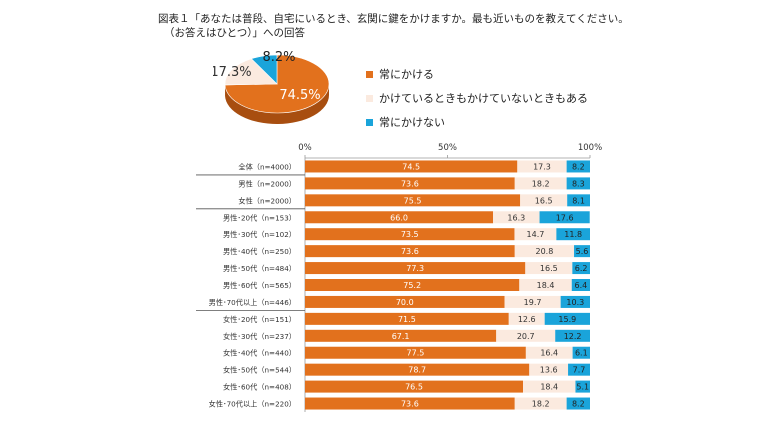 The height and width of the screenshot is (433, 770). Describe the element at coordinates (259, 217) in the screenshot. I see `category-label-3: 男性･20代（n=153）` at that location.